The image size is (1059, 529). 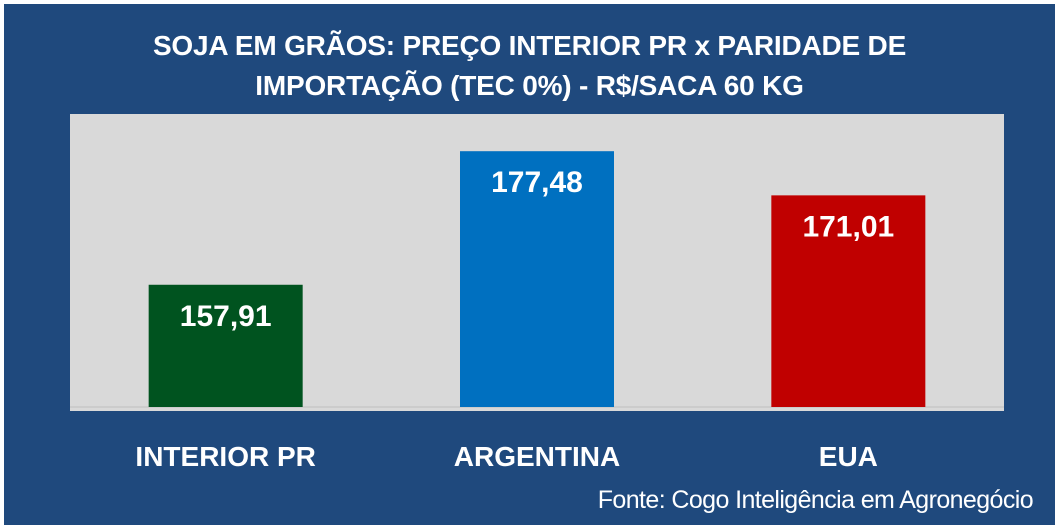 I want to click on data-label: 177,48, so click(x=537, y=182).